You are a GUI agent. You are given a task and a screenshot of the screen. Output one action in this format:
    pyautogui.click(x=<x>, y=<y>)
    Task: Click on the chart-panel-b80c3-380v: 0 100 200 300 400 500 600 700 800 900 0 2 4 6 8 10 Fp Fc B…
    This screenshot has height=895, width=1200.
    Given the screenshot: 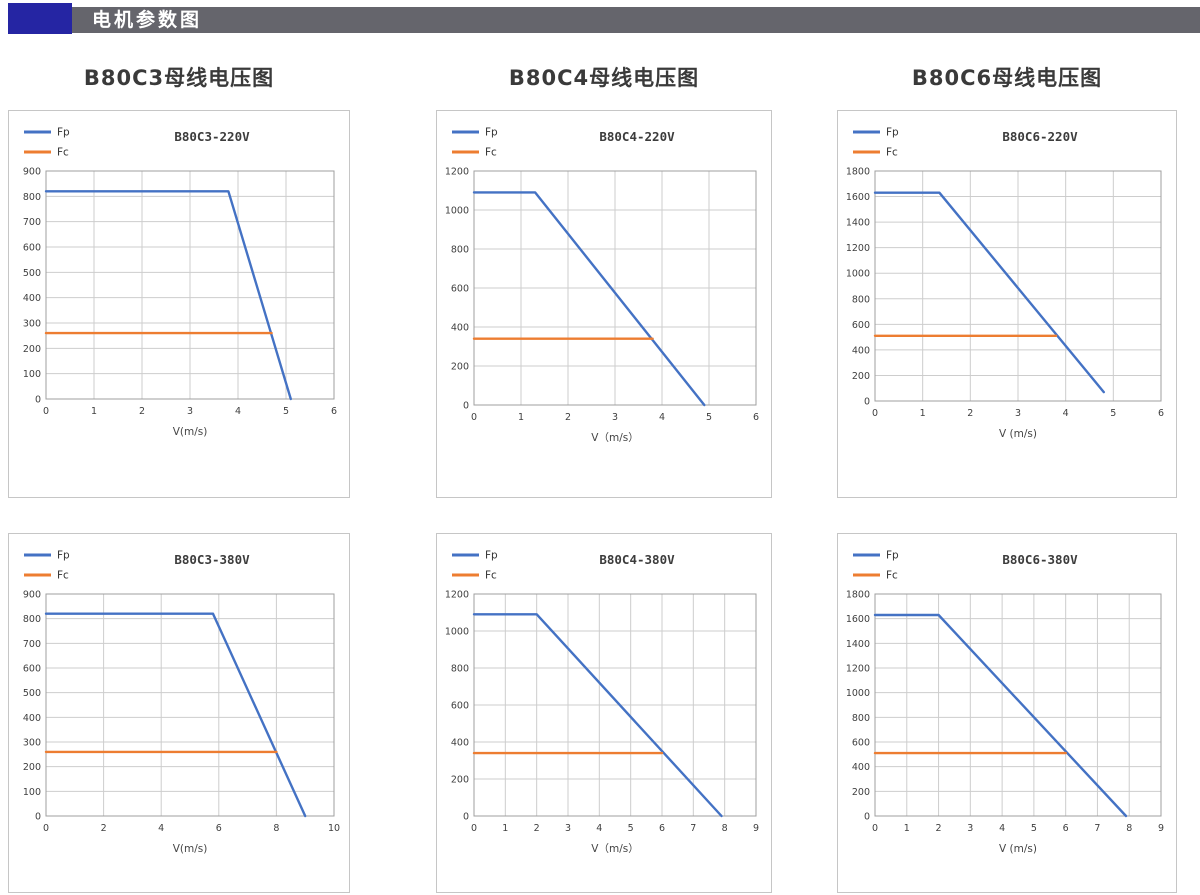 What is the action you would take?
    pyautogui.click(x=179, y=713)
    